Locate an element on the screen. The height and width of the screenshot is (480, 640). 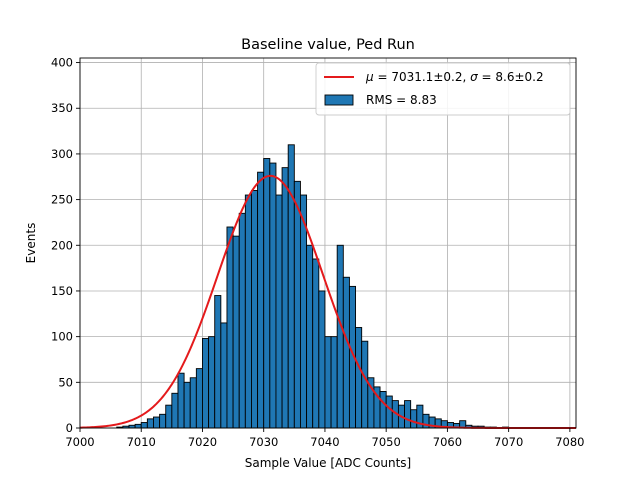
y-tick-label: 200 is located at coordinates (62, 245).